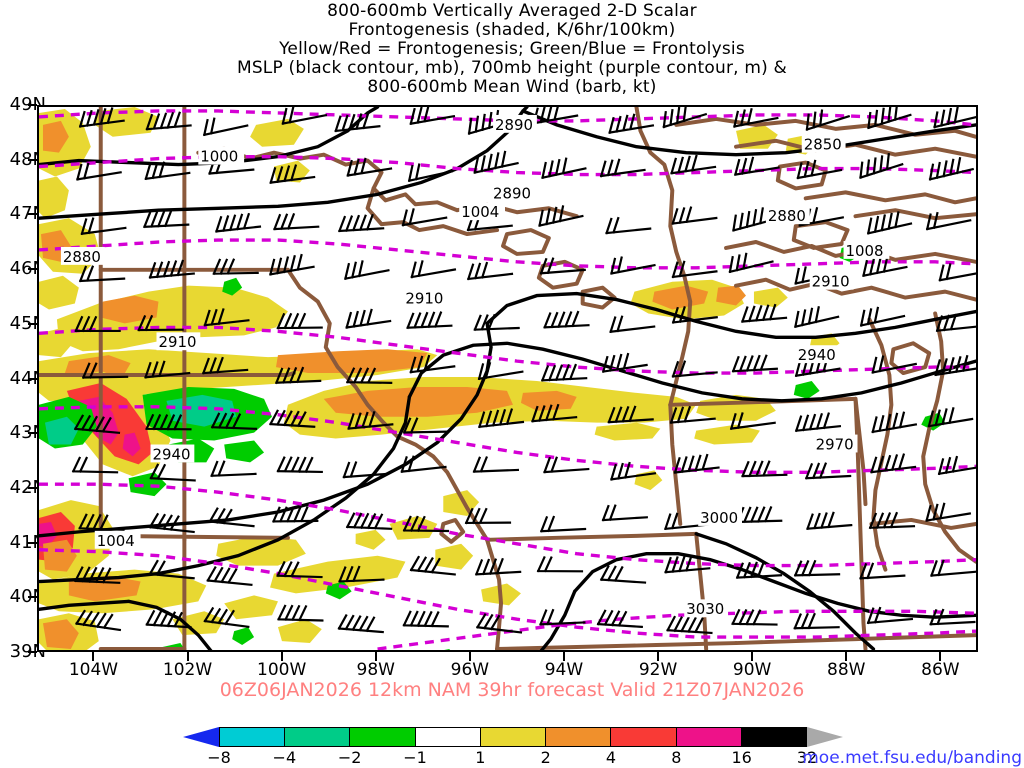 The width and height of the screenshot is (1024, 768). Describe the element at coordinates (32, 378) in the screenshot. I see `y-tick-mark-44N` at that location.